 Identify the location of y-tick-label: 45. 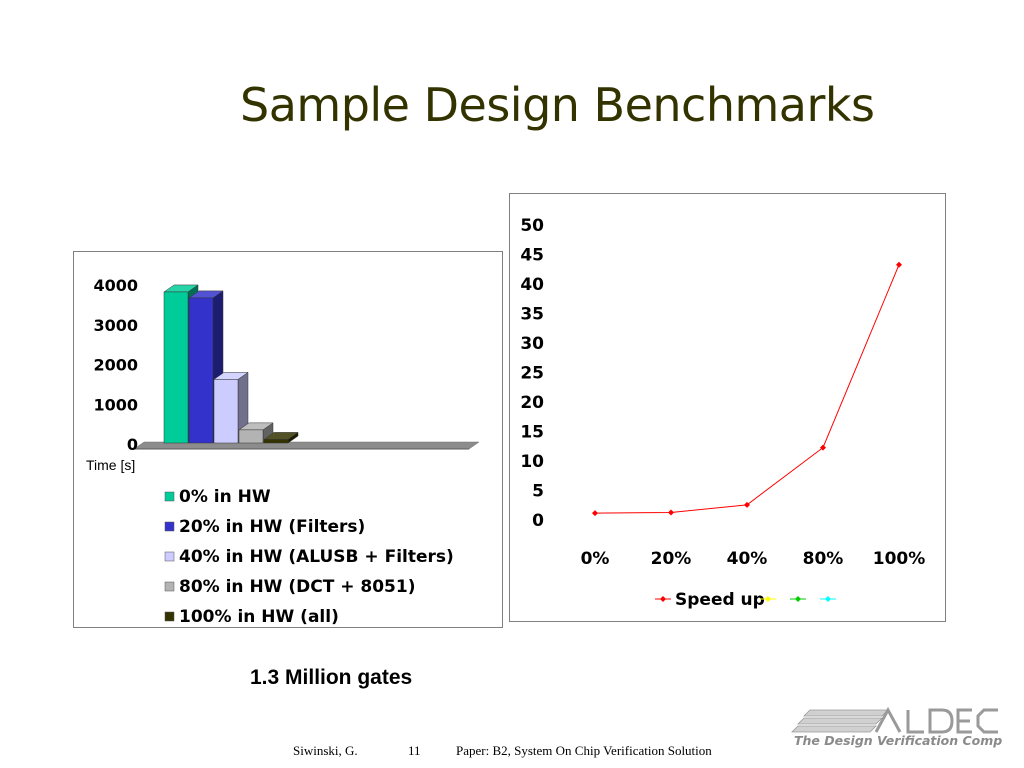
(532, 256).